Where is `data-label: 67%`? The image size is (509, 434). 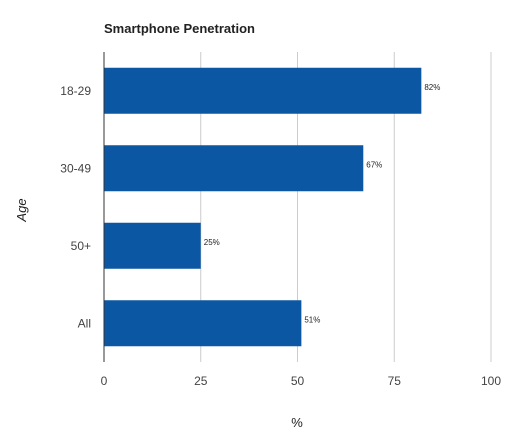
data-label: 67% is located at coordinates (374, 164).